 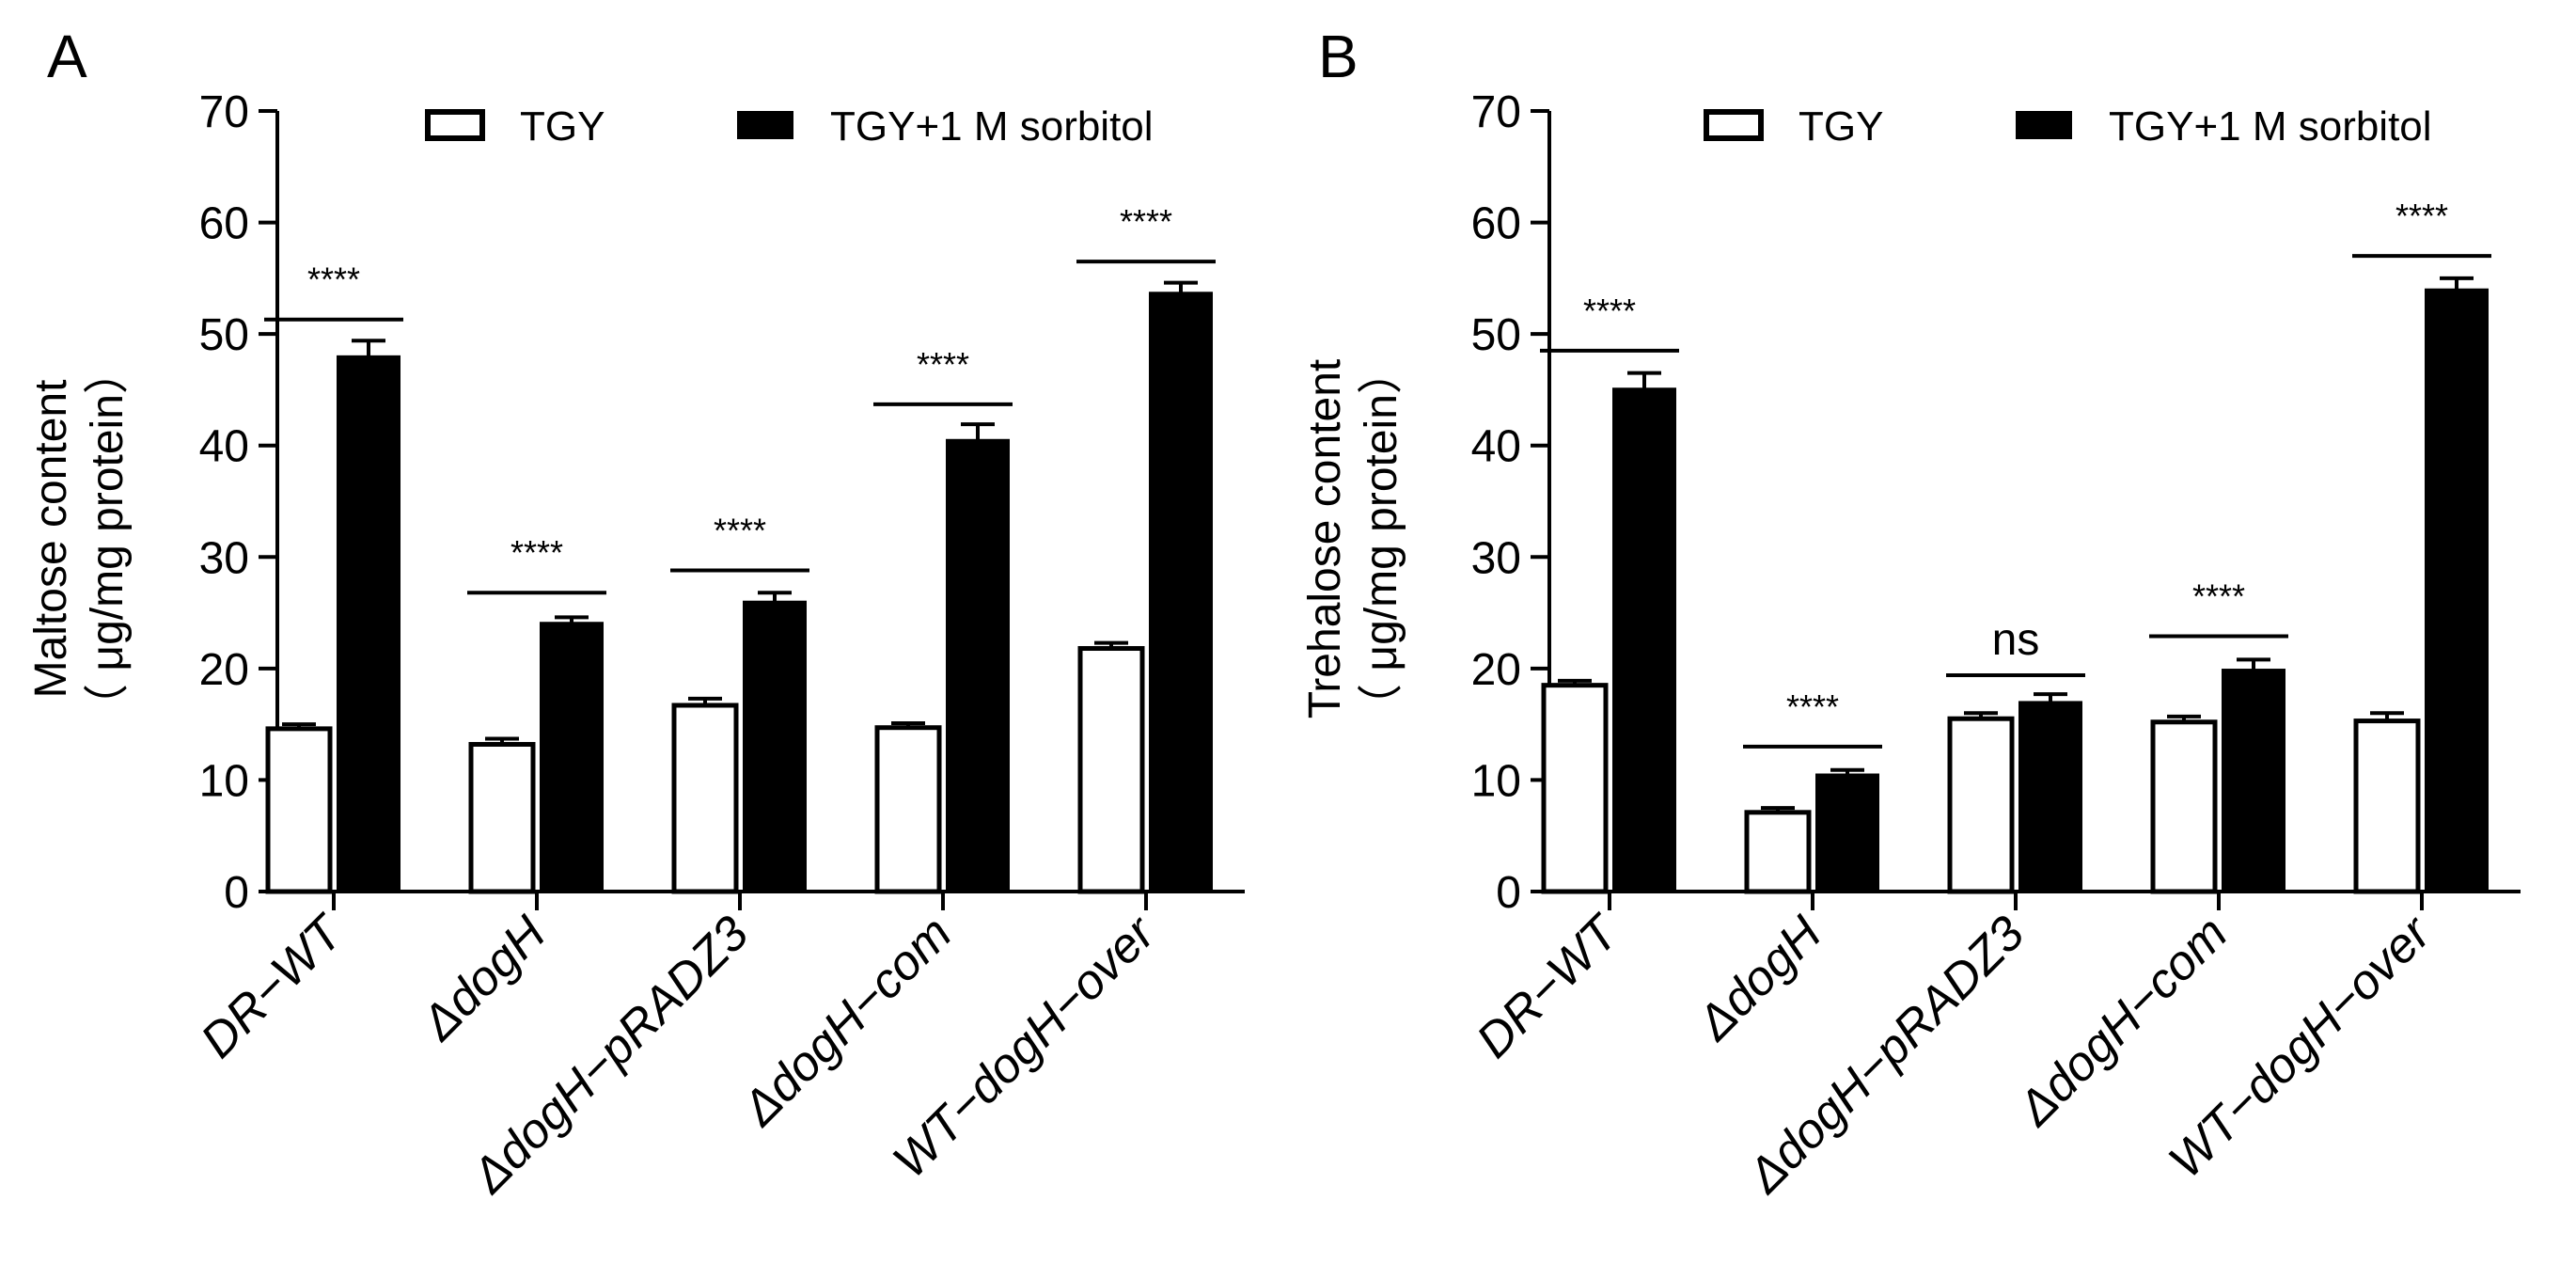 What do you see at coordinates (1353, 539) in the screenshot?
I see `y-axis-label-b: Trehalose content （ μg/mg protein）` at bounding box center [1353, 539].